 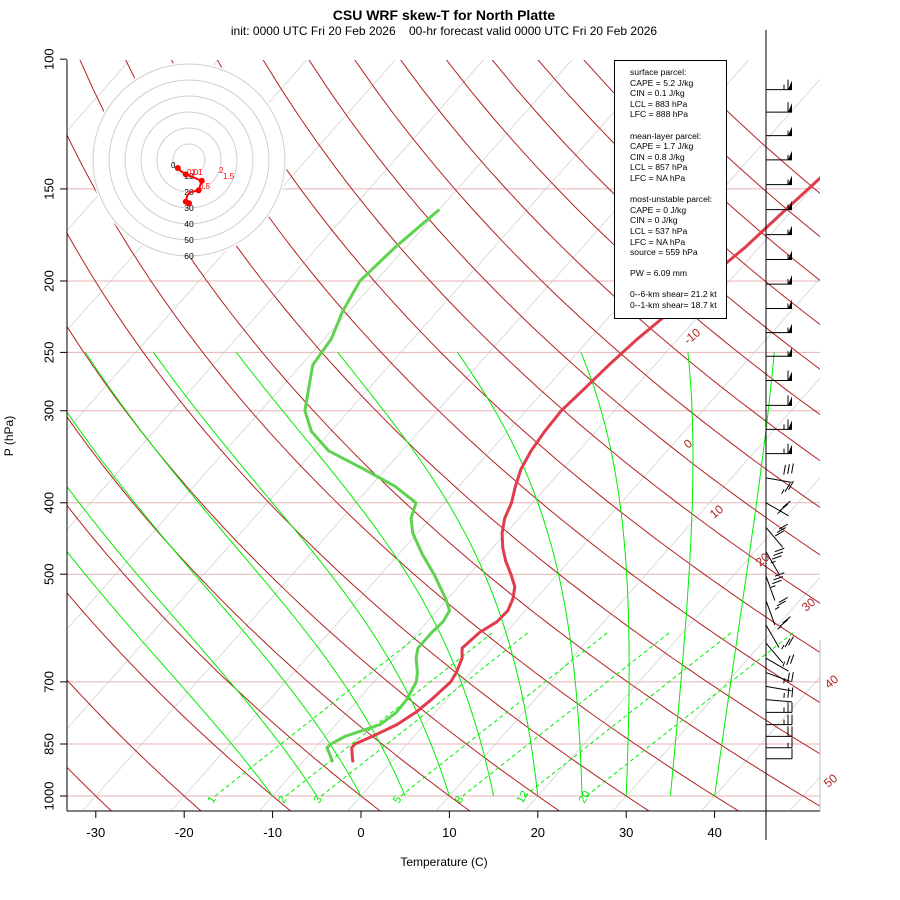 I want to click on dry-adiabat-line, so click(x=179, y=701).